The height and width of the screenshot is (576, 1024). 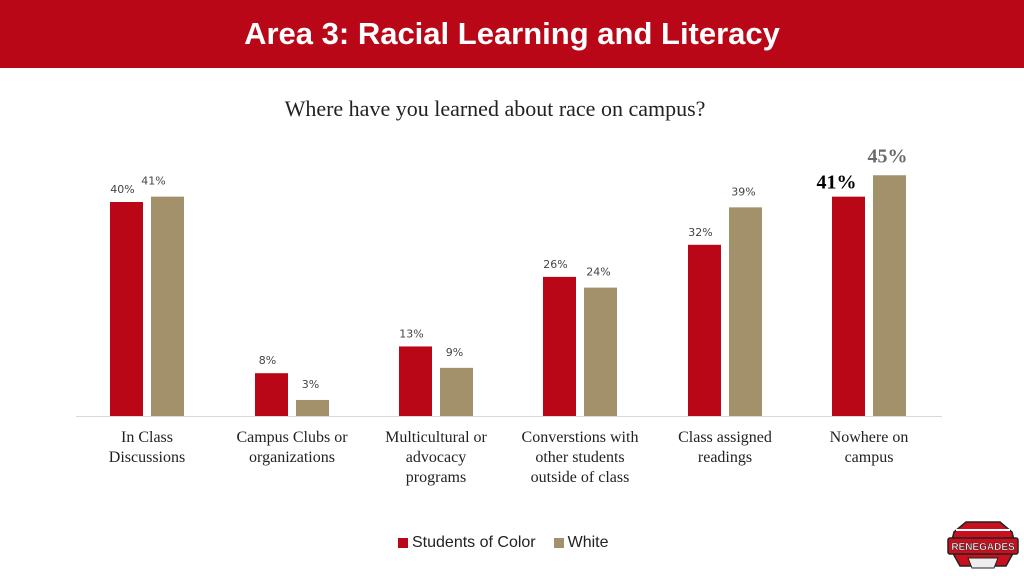 I want to click on data-label-white-0: 41%, so click(x=153, y=181).